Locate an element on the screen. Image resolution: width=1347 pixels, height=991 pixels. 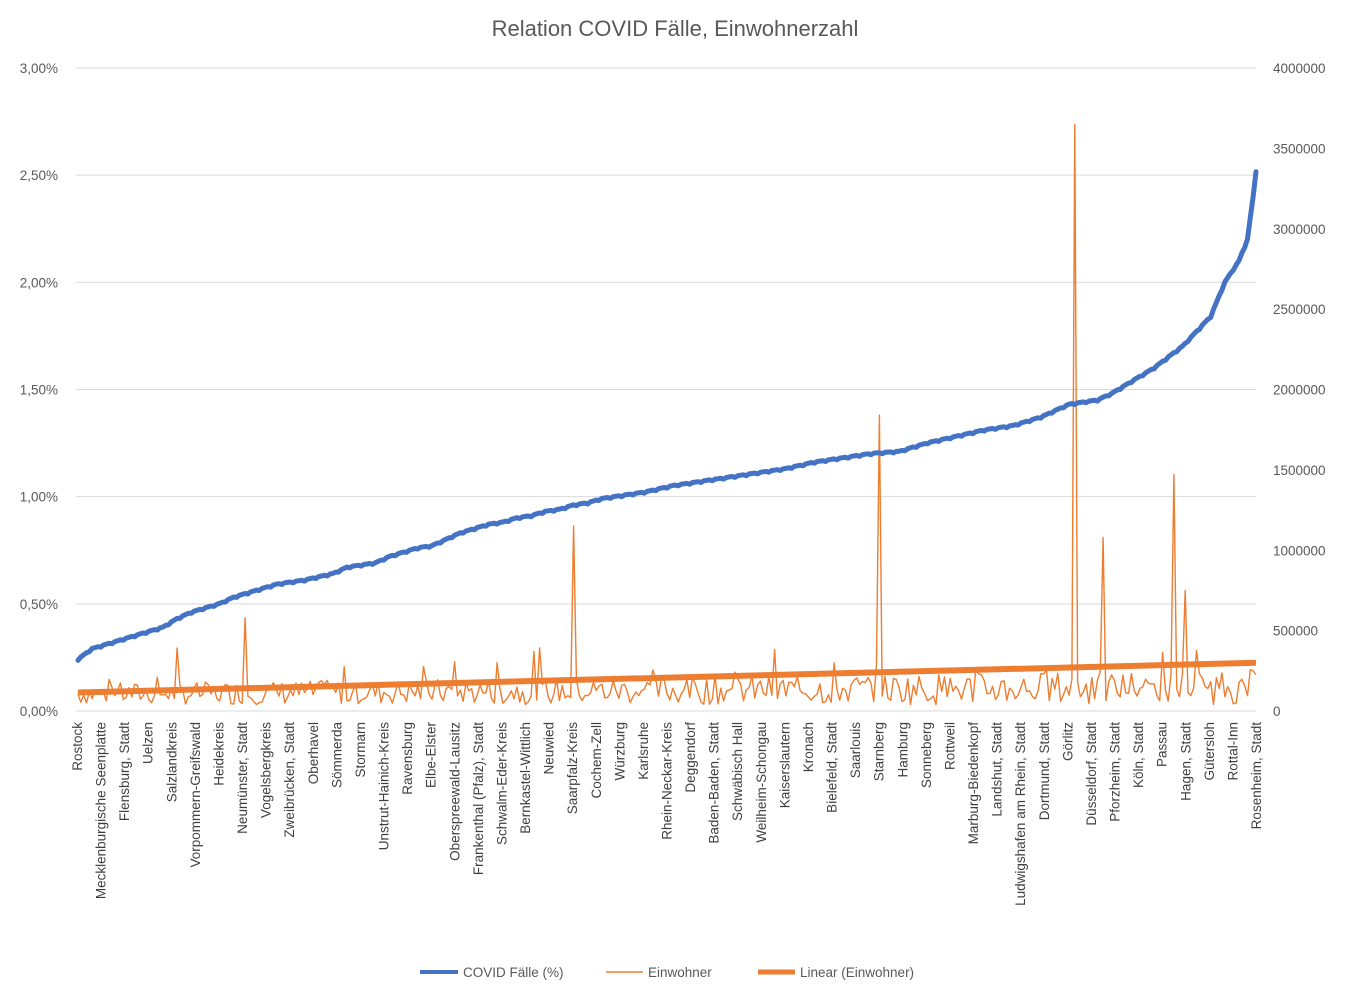
category-label: Mecklenburgische Seenplatte is located at coordinates (101, 810).